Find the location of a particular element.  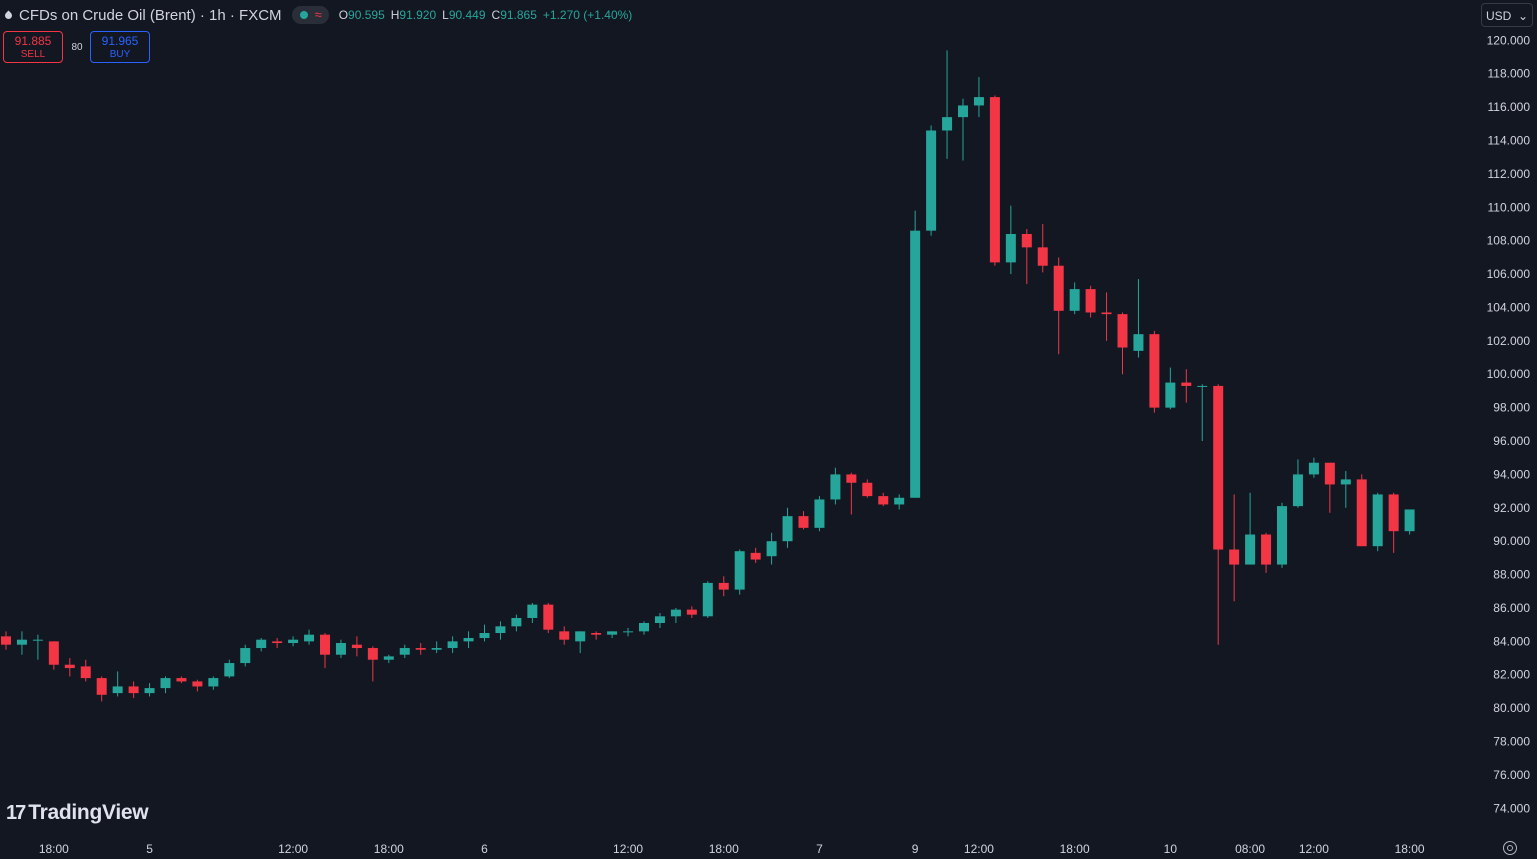

sell-price: 91.885 is located at coordinates (33, 41).